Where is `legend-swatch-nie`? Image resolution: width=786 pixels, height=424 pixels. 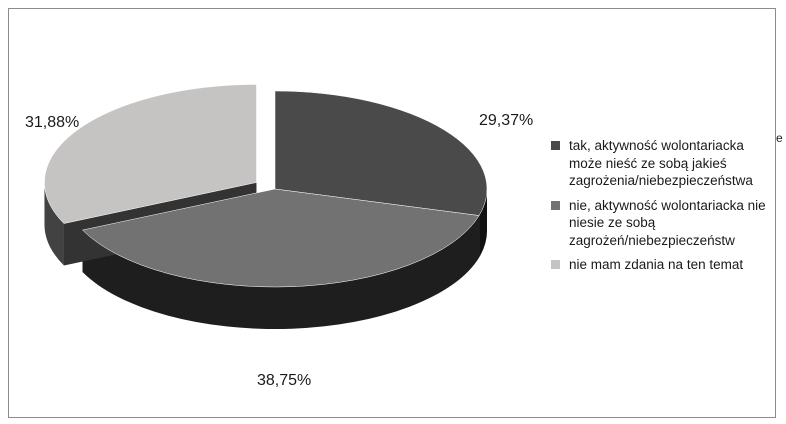
legend-swatch-nie is located at coordinates (555, 205).